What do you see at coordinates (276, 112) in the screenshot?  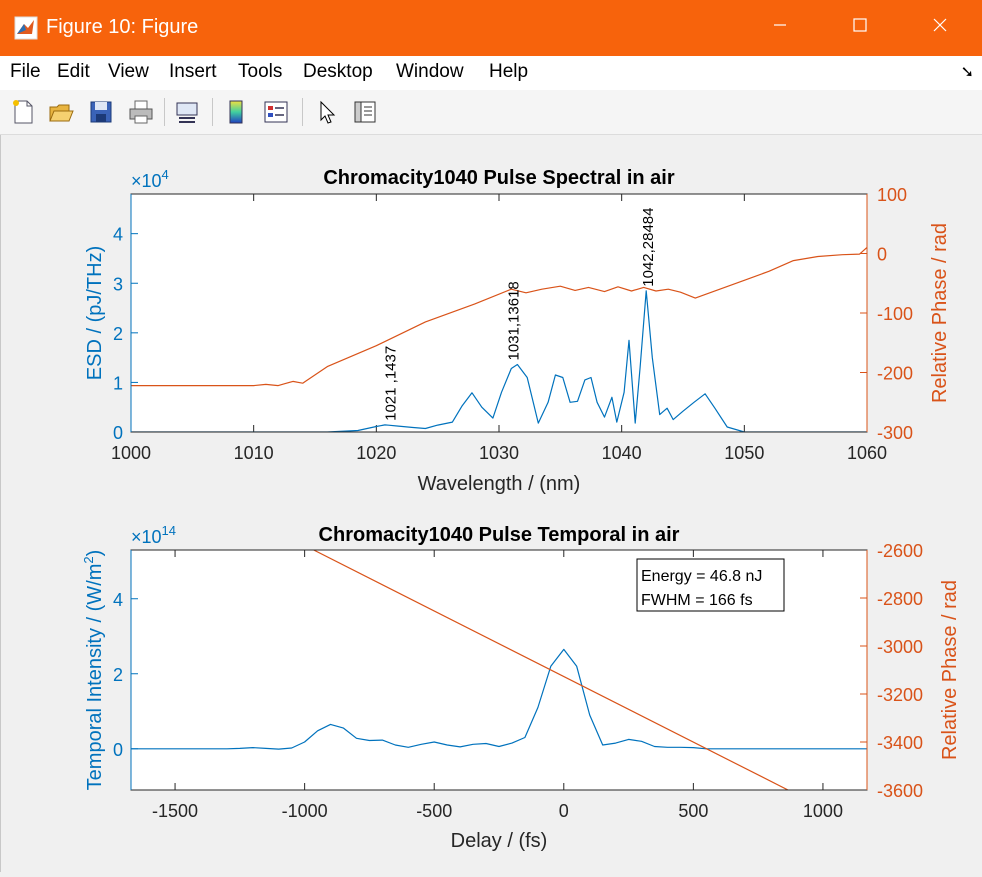 I see `insert-legend-icon` at bounding box center [276, 112].